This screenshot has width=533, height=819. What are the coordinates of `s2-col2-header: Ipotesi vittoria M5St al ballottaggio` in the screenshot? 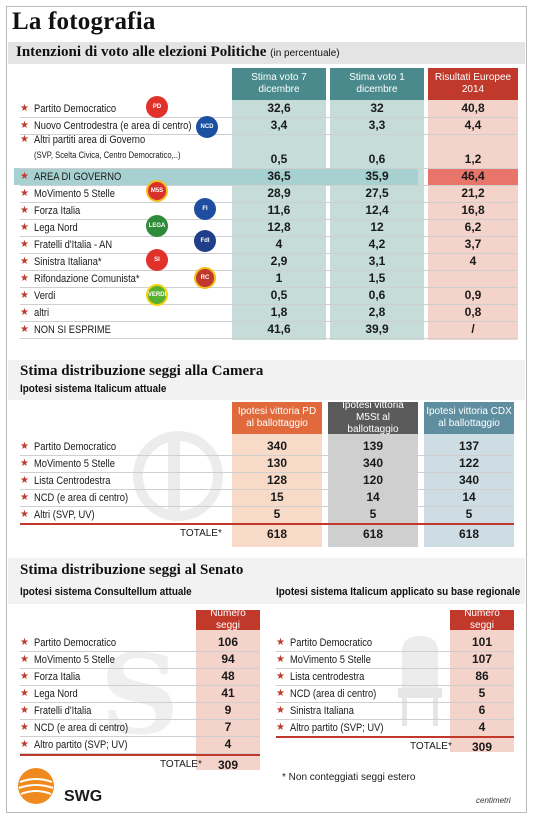 It's located at (373, 417).